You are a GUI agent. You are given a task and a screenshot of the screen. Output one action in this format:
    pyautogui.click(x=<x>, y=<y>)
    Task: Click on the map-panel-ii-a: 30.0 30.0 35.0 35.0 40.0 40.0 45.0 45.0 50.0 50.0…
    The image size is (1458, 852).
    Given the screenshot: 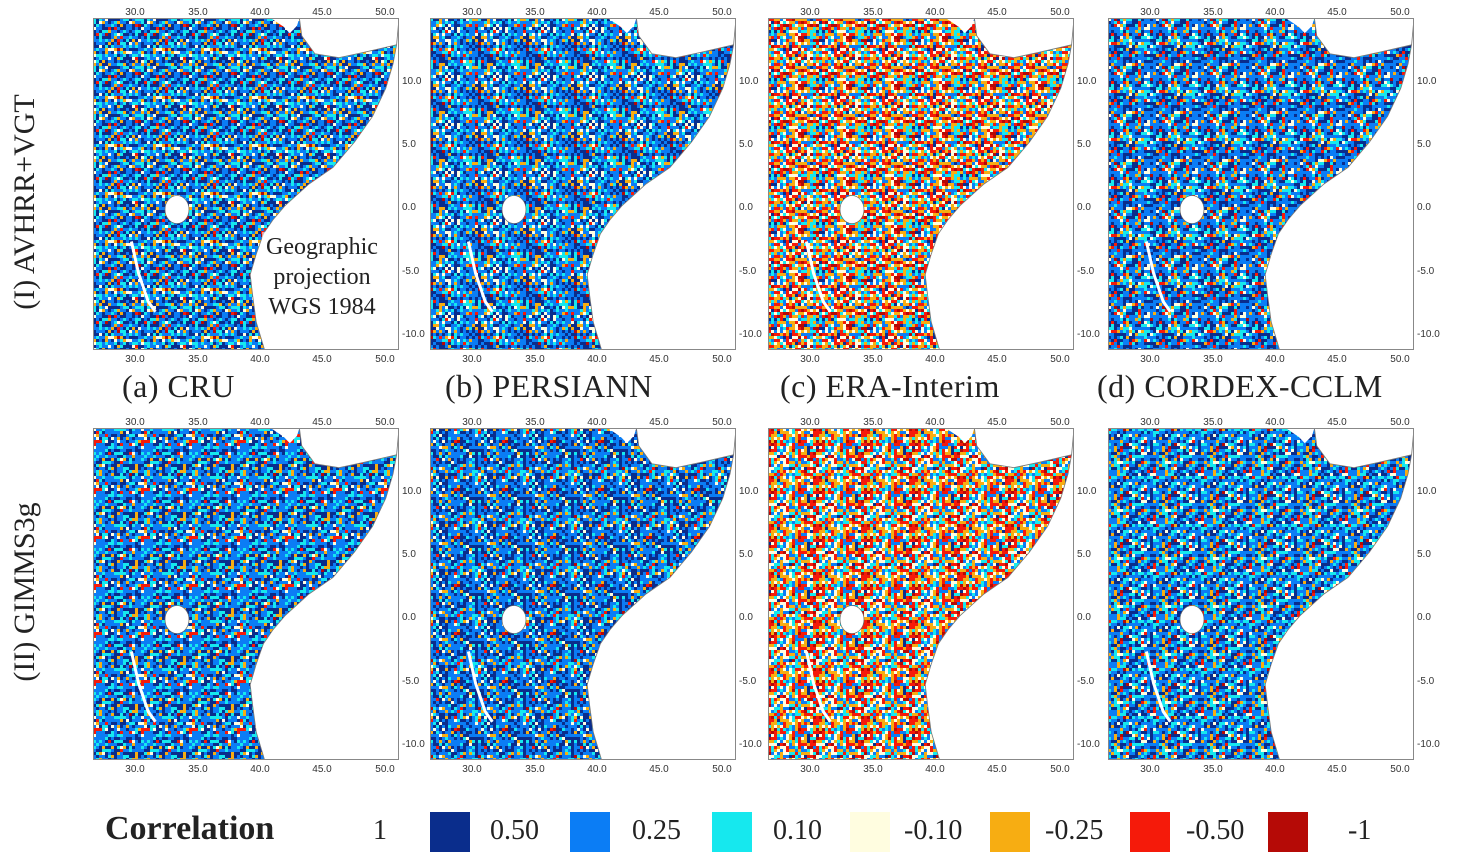 What is the action you would take?
    pyautogui.click(x=259, y=596)
    